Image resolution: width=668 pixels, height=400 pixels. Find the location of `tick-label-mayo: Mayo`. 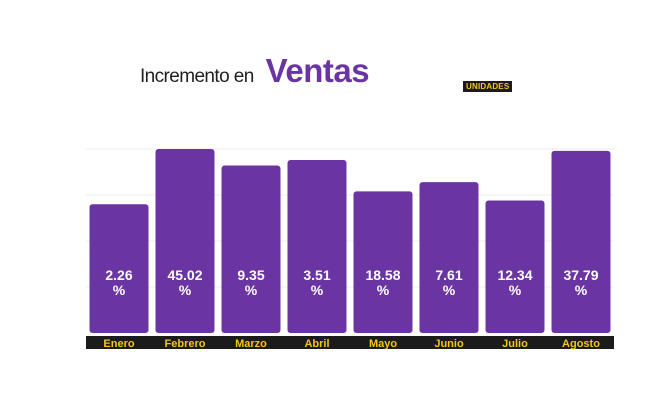

tick-label-mayo: Mayo is located at coordinates (383, 344).